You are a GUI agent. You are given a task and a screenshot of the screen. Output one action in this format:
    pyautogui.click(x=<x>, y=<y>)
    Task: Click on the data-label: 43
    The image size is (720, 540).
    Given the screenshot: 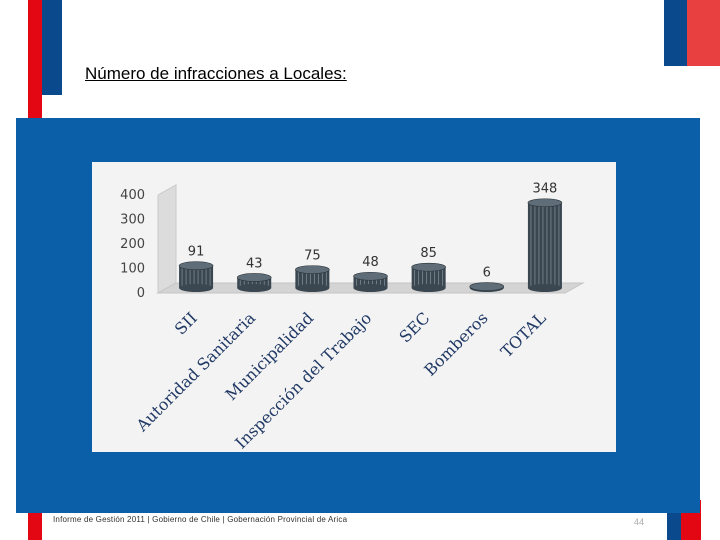 What is the action you would take?
    pyautogui.click(x=254, y=263)
    